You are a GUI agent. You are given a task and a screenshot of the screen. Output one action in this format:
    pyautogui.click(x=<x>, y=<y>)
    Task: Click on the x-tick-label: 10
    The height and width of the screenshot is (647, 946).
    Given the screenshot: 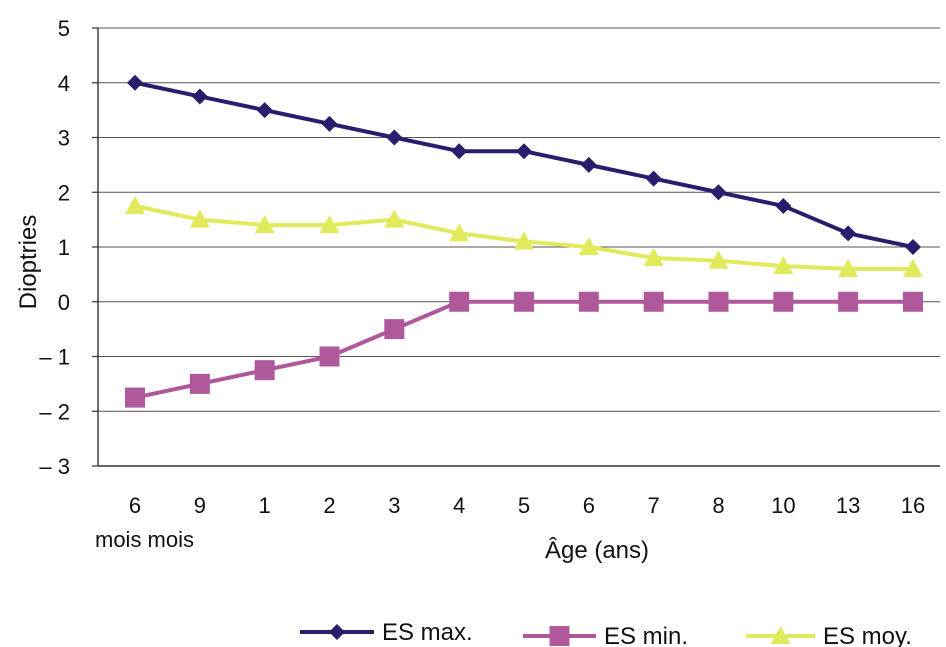 What is the action you would take?
    pyautogui.click(x=783, y=505)
    